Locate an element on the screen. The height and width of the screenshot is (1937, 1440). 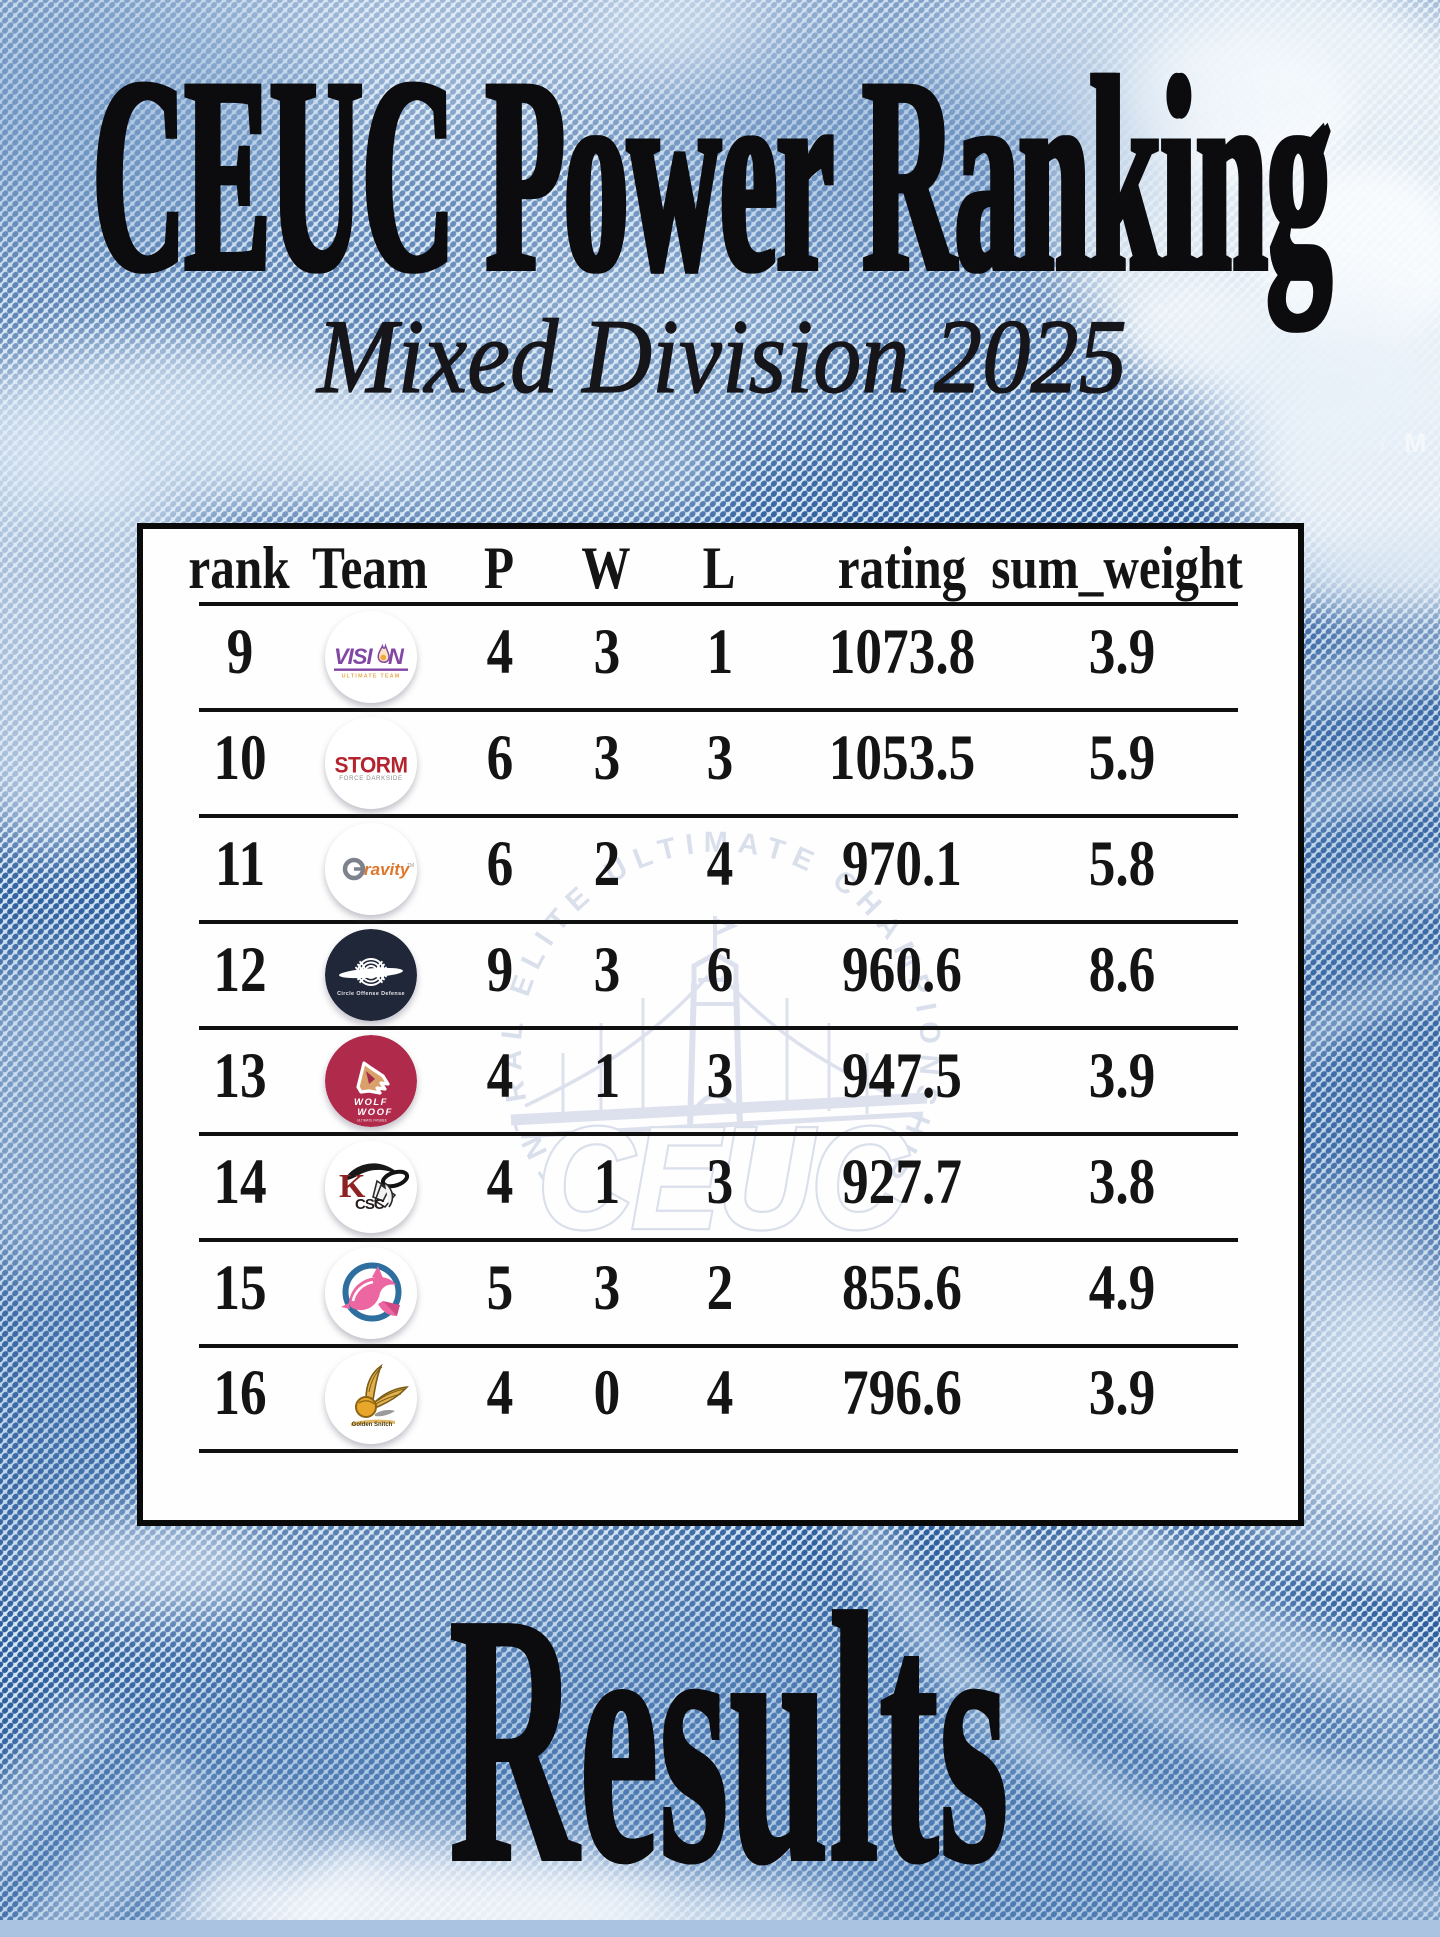
svg-text: ravity is located at coordinates (387, 869).